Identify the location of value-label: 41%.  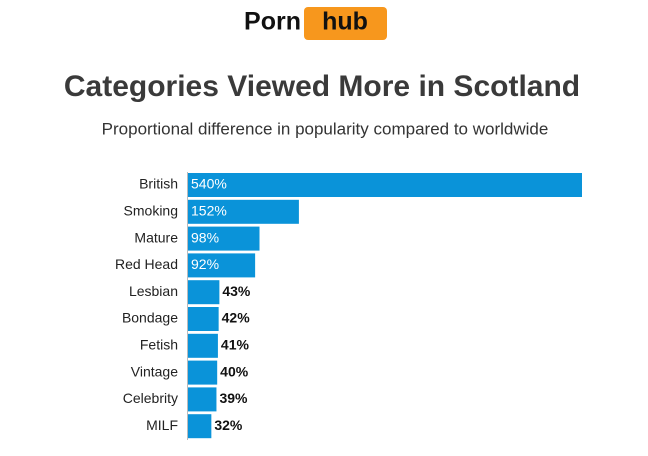
(235, 345).